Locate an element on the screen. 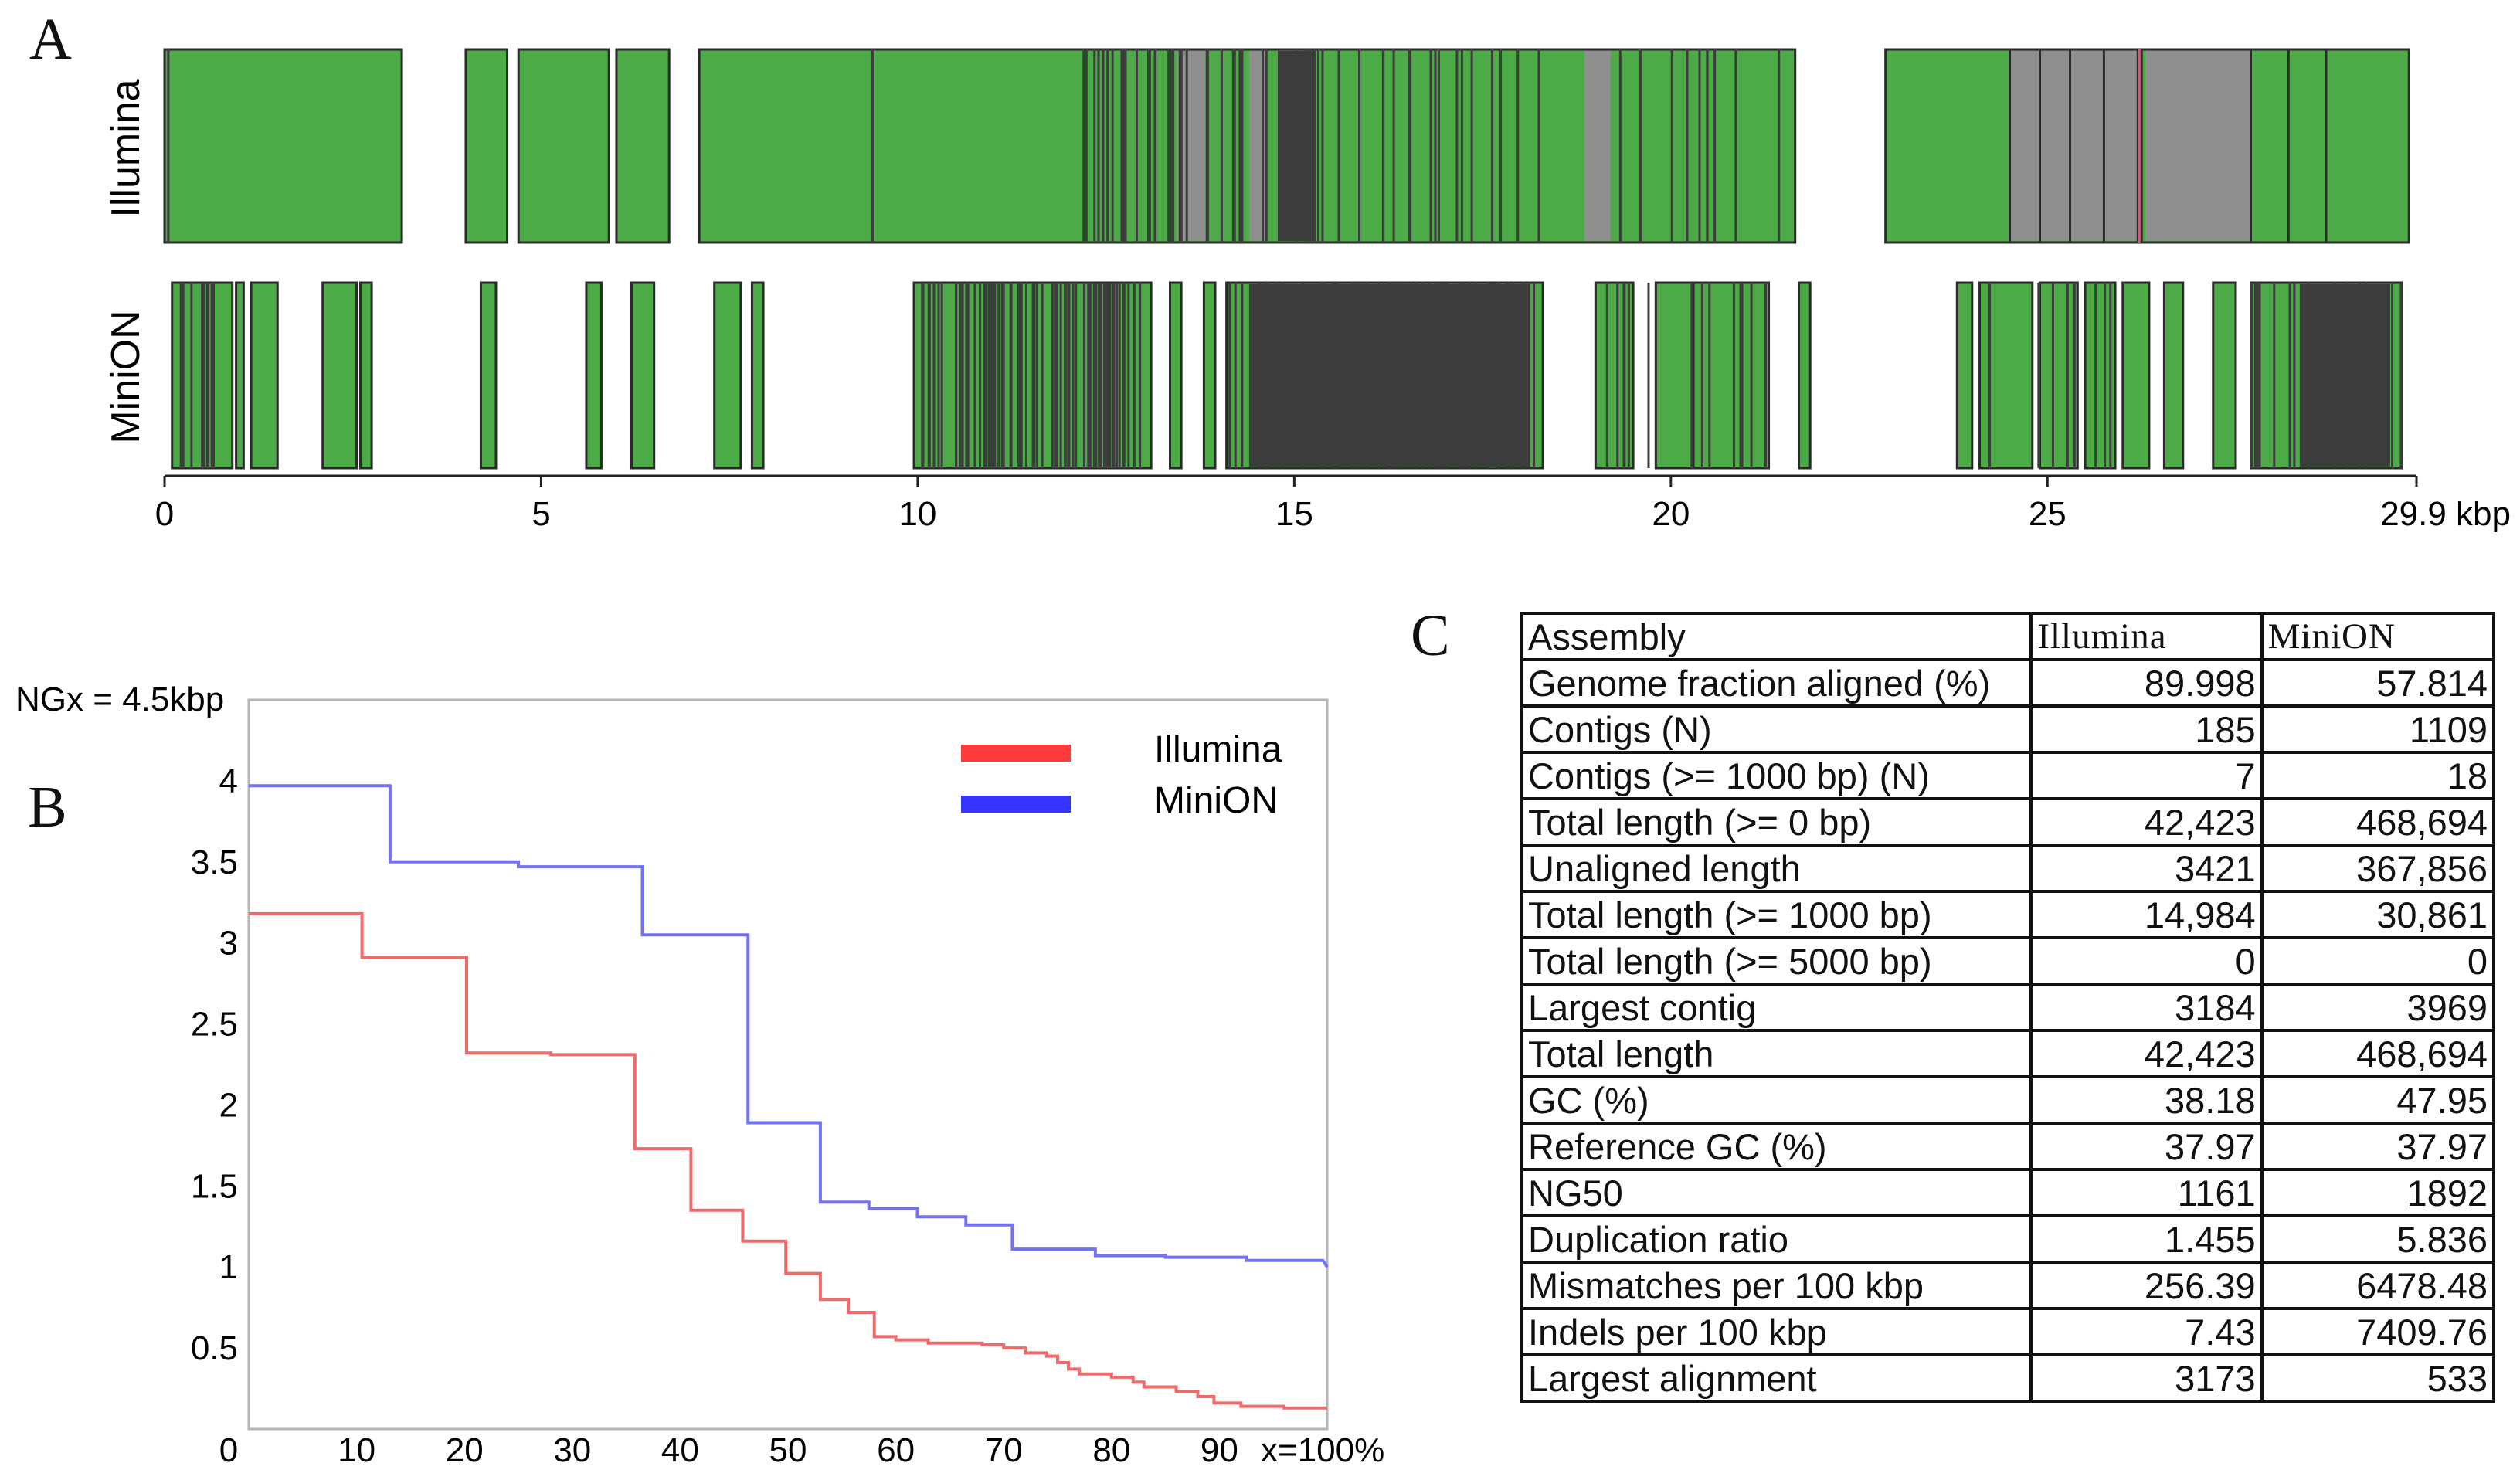 Image resolution: width=2520 pixels, height=1480 pixels. table-row: GC (%) 38.18 47.95 is located at coordinates (2008, 1100).